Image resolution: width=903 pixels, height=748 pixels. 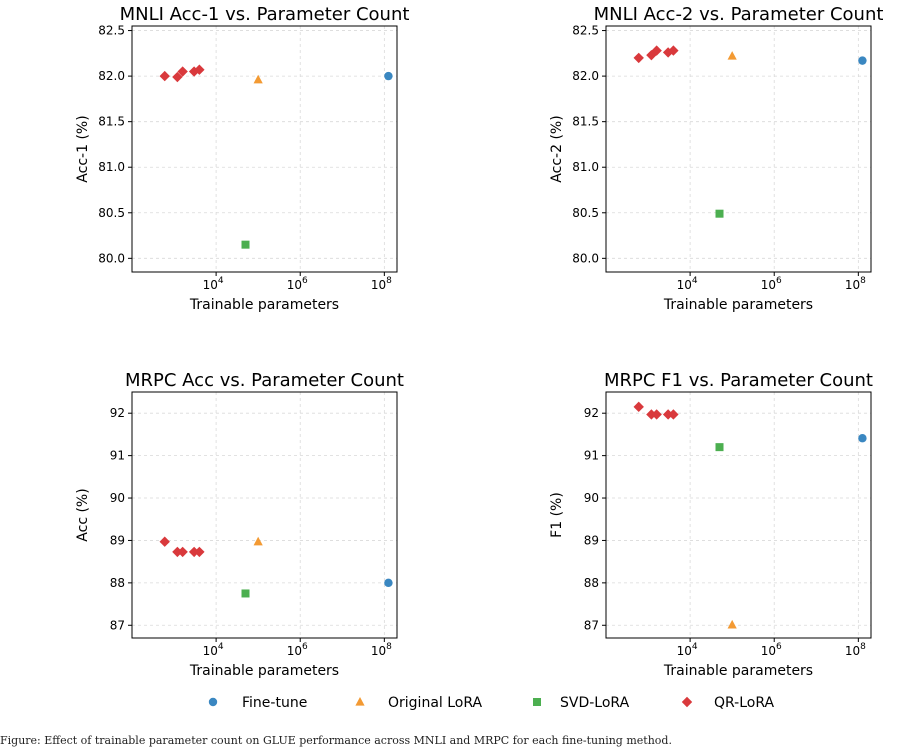 I want to click on y-axis-label: Acc-2 (%), so click(x=557, y=148).